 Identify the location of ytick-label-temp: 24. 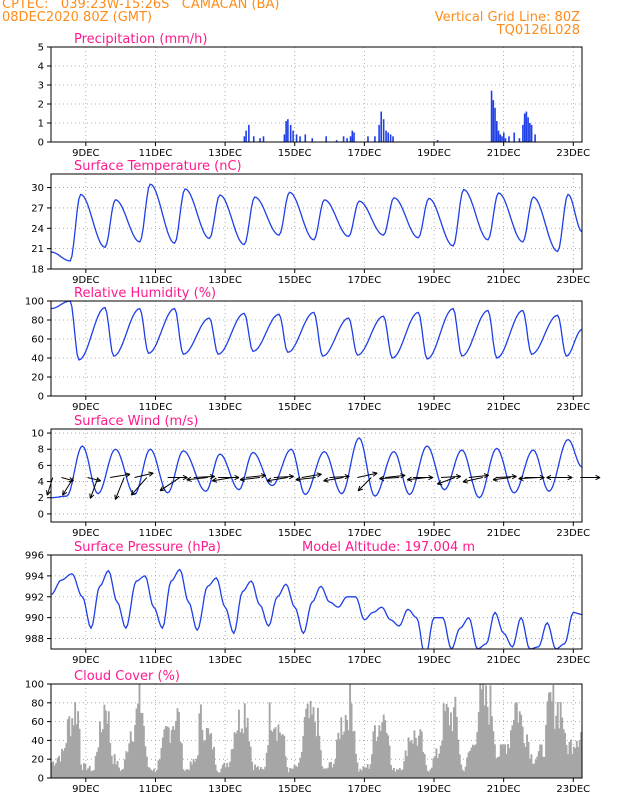
(37, 229).